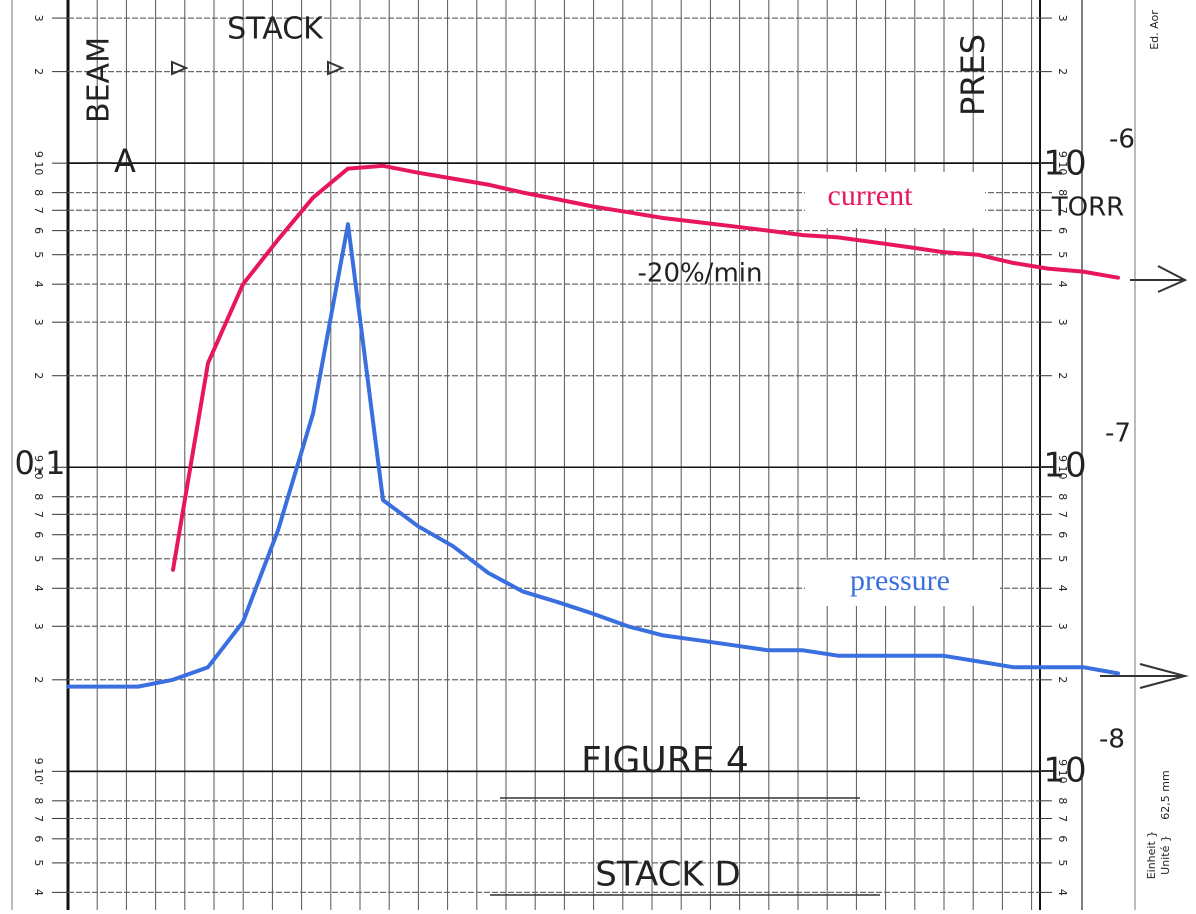  Describe the element at coordinates (1087, 208) in the screenshot. I see `annotation: TORR` at that location.